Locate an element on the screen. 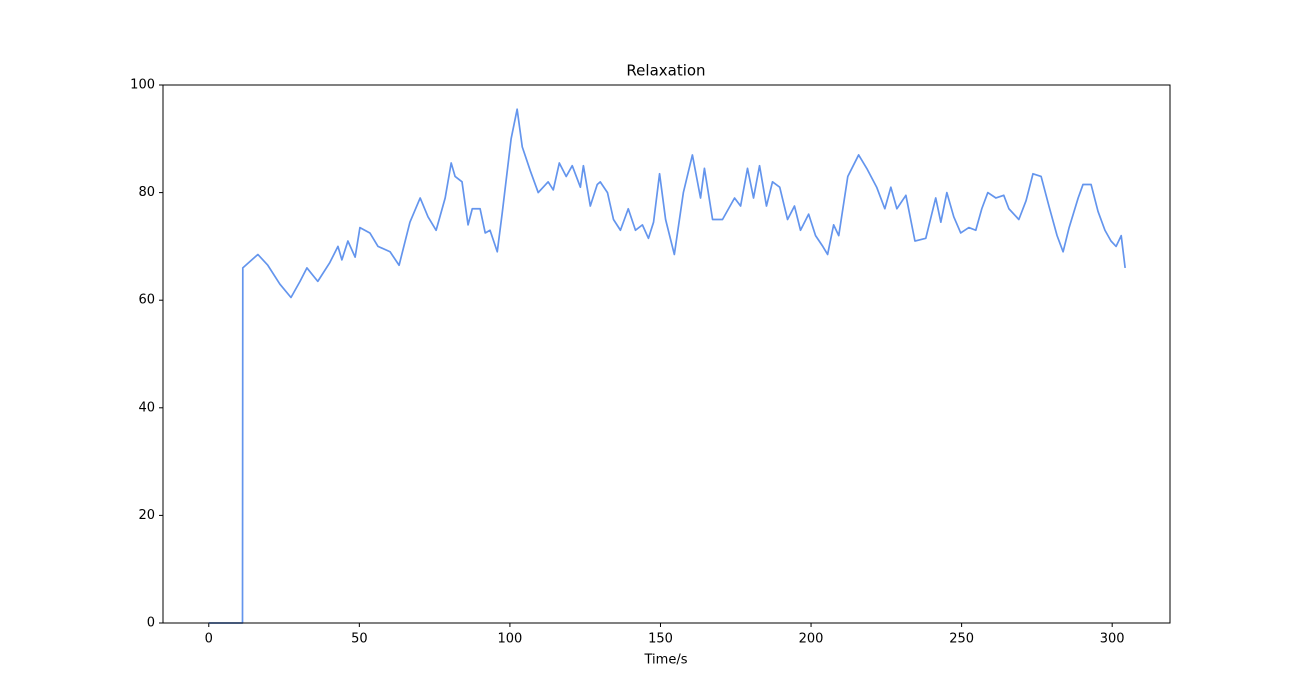 The width and height of the screenshot is (1300, 700). x-tick-label: 250 is located at coordinates (961, 639).